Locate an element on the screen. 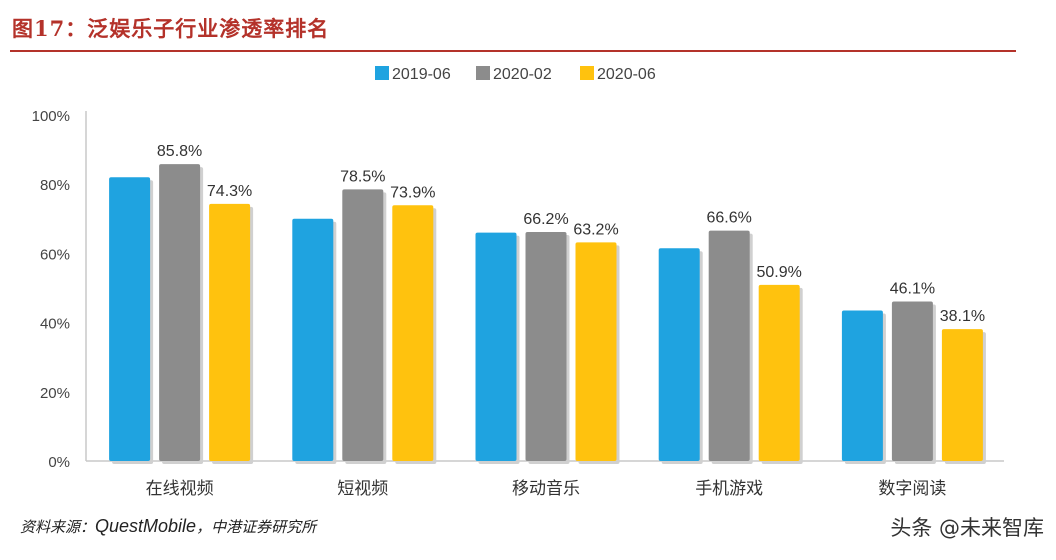 The image size is (1056, 560). category-label: 数字阅读 is located at coordinates (912, 489).